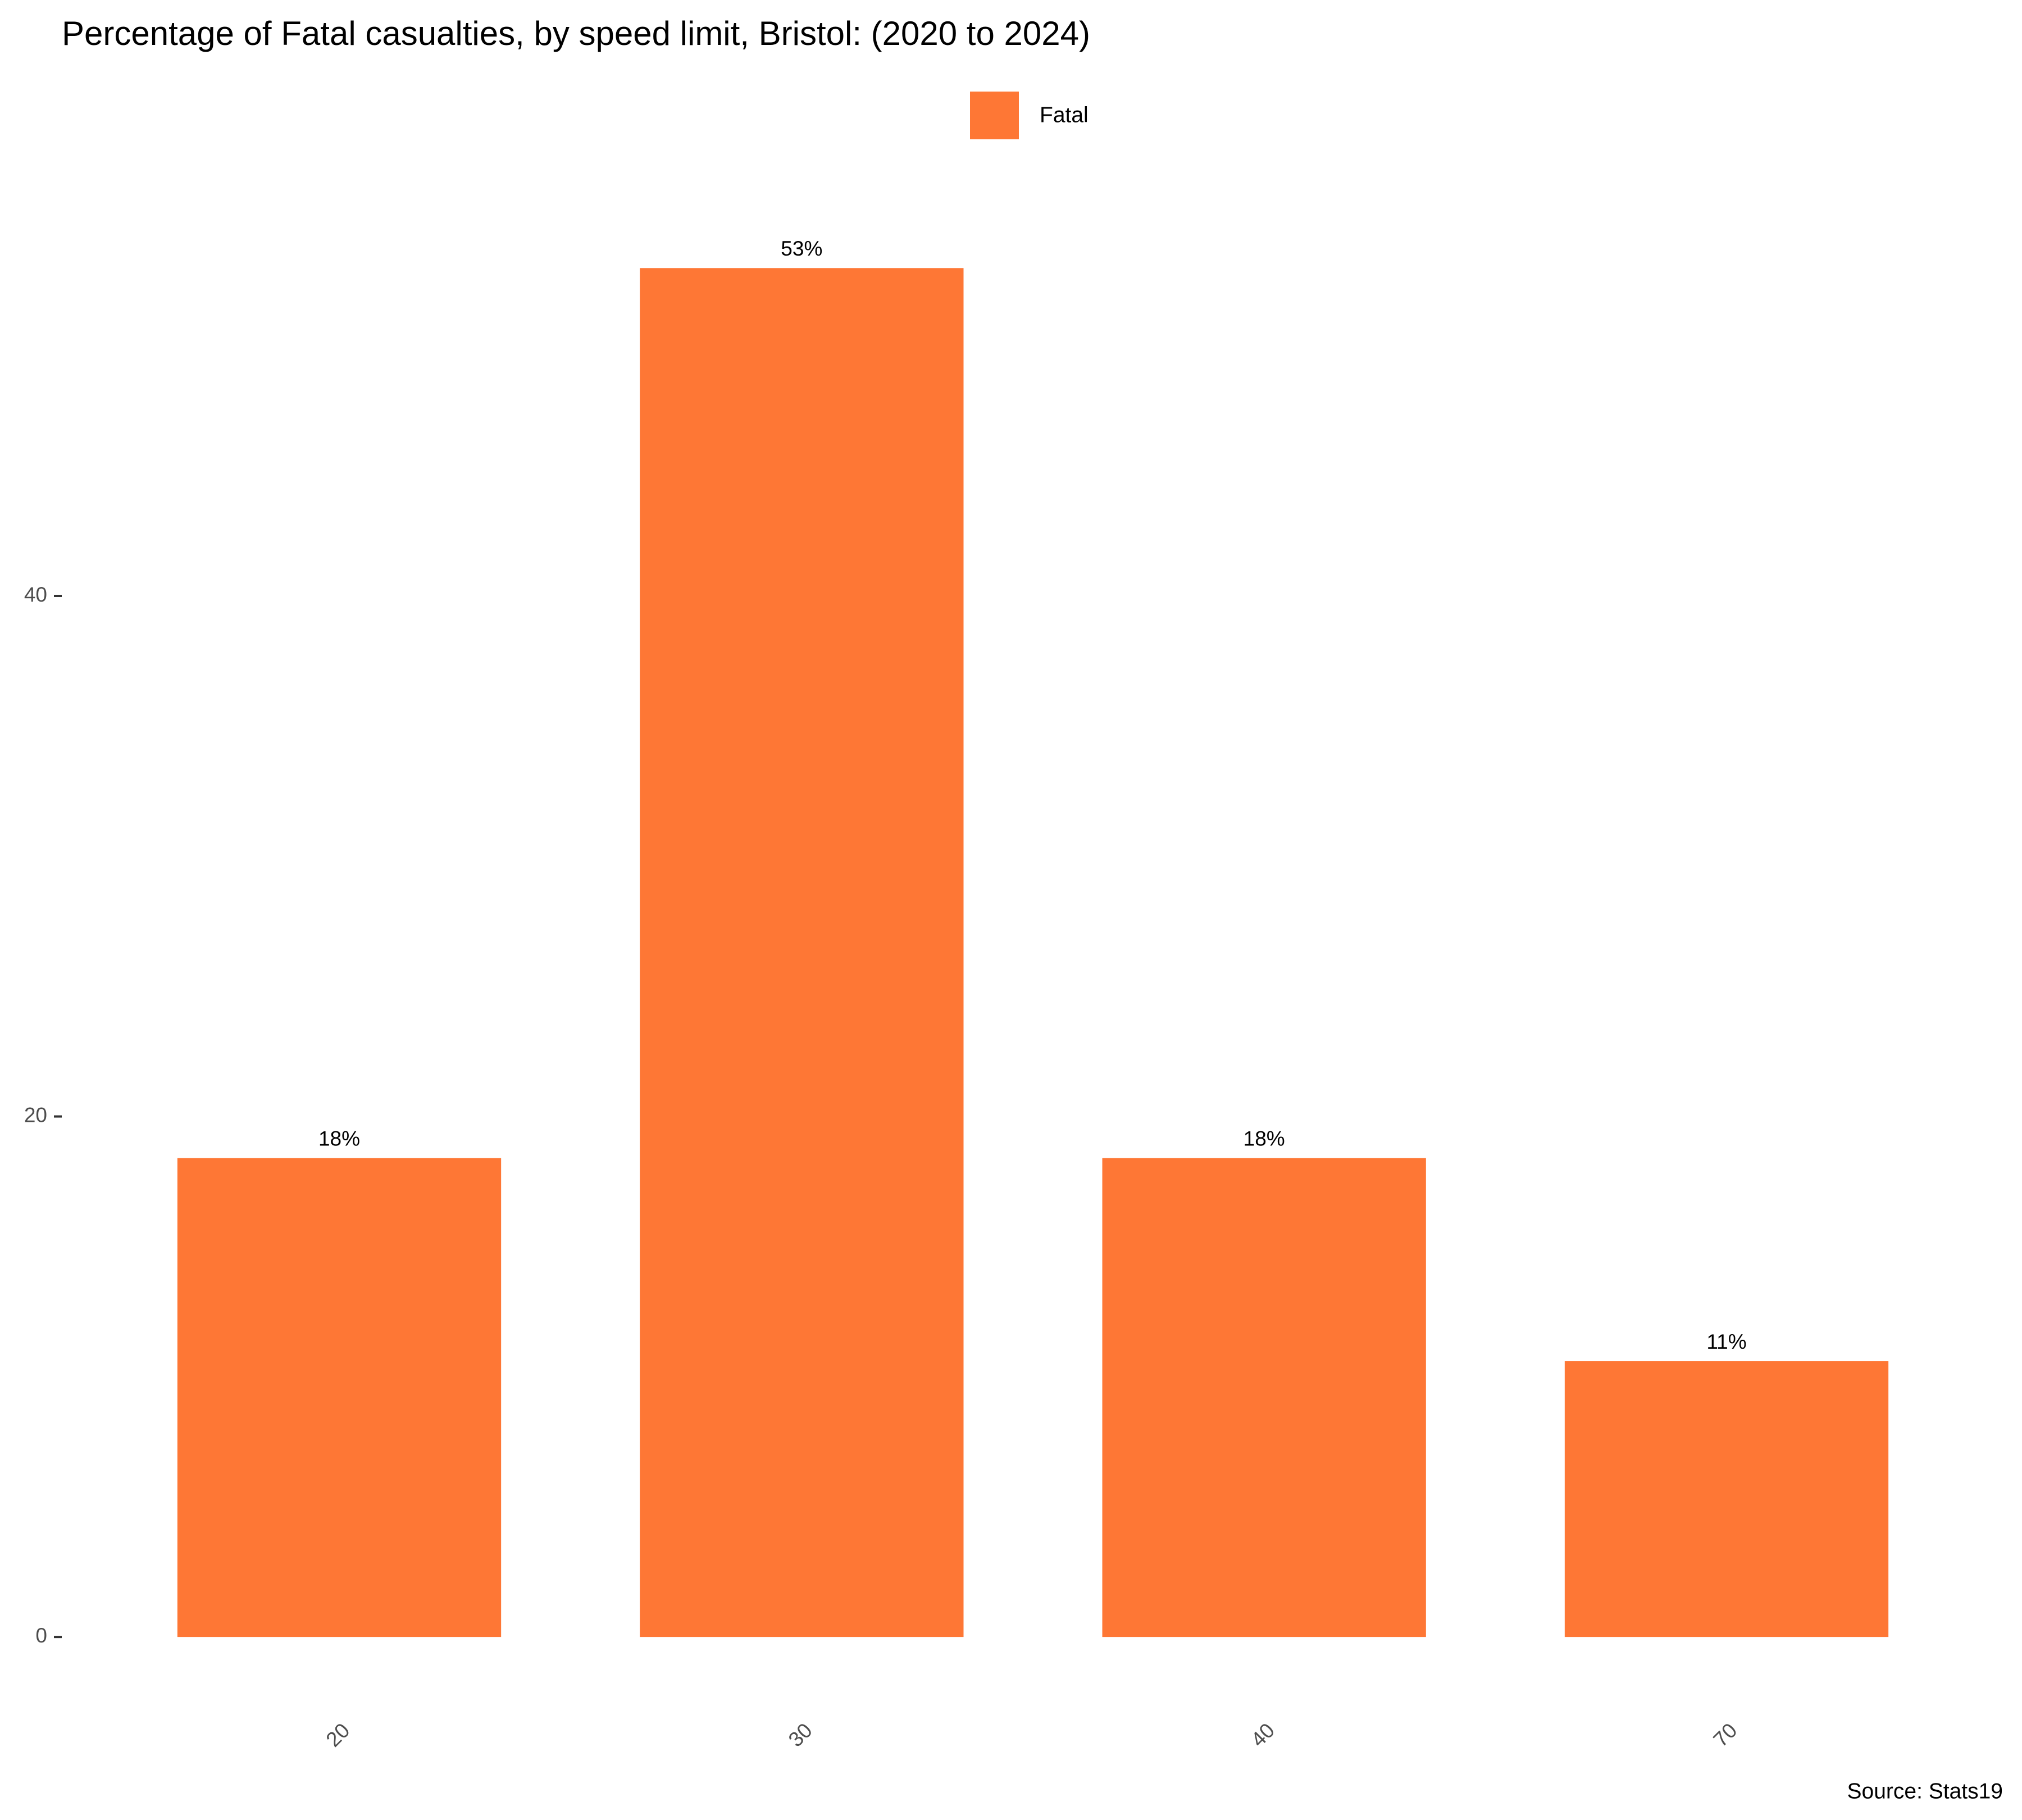 The height and width of the screenshot is (1820, 2022). I want to click on x-tick-label: 30, so click(800, 1735).